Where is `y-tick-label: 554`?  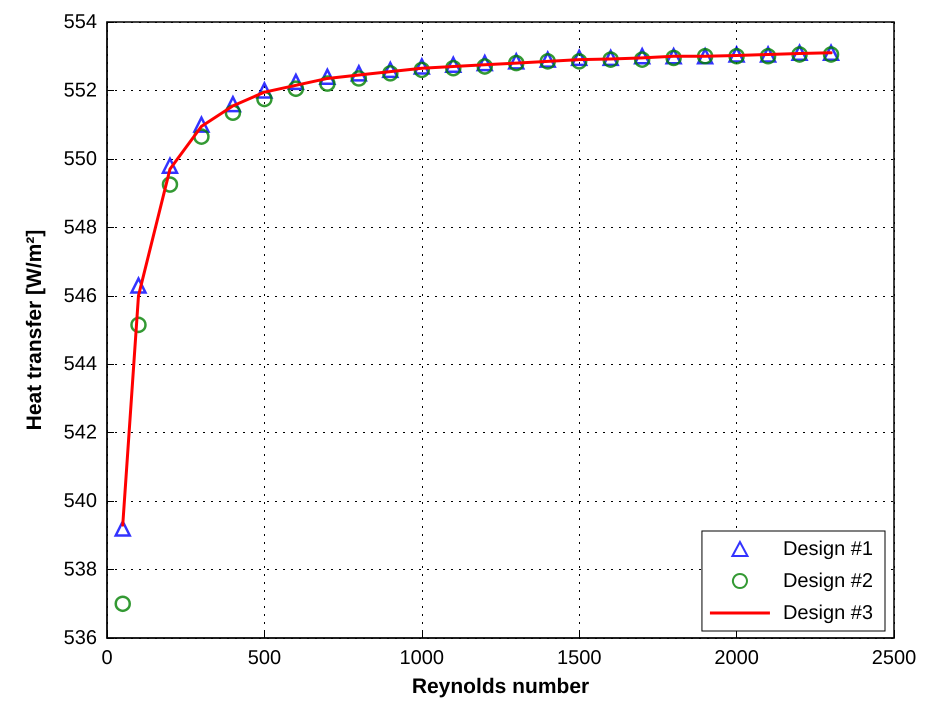
y-tick-label: 554 is located at coordinates (80, 22).